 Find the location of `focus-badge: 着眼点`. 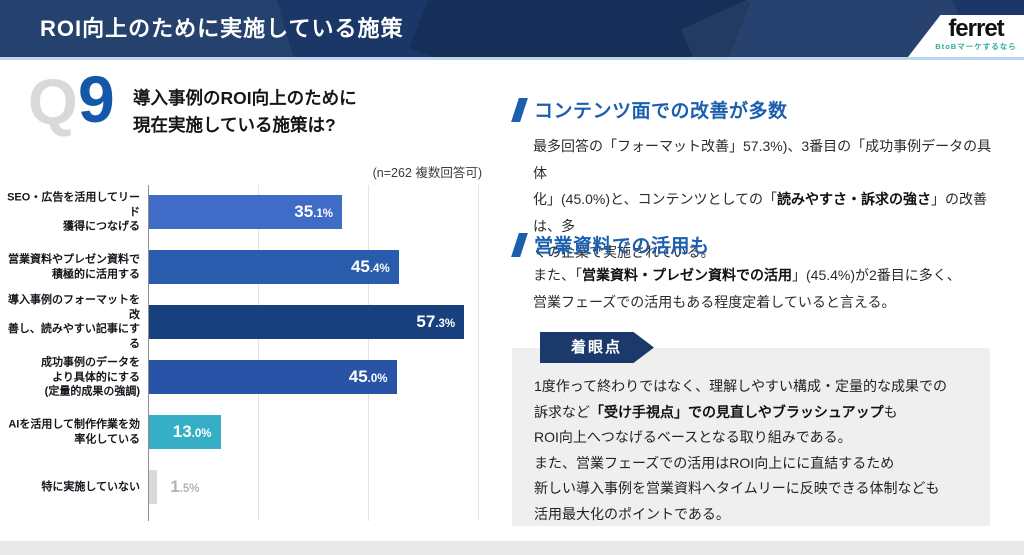

focus-badge: 着眼点 is located at coordinates (597, 347).